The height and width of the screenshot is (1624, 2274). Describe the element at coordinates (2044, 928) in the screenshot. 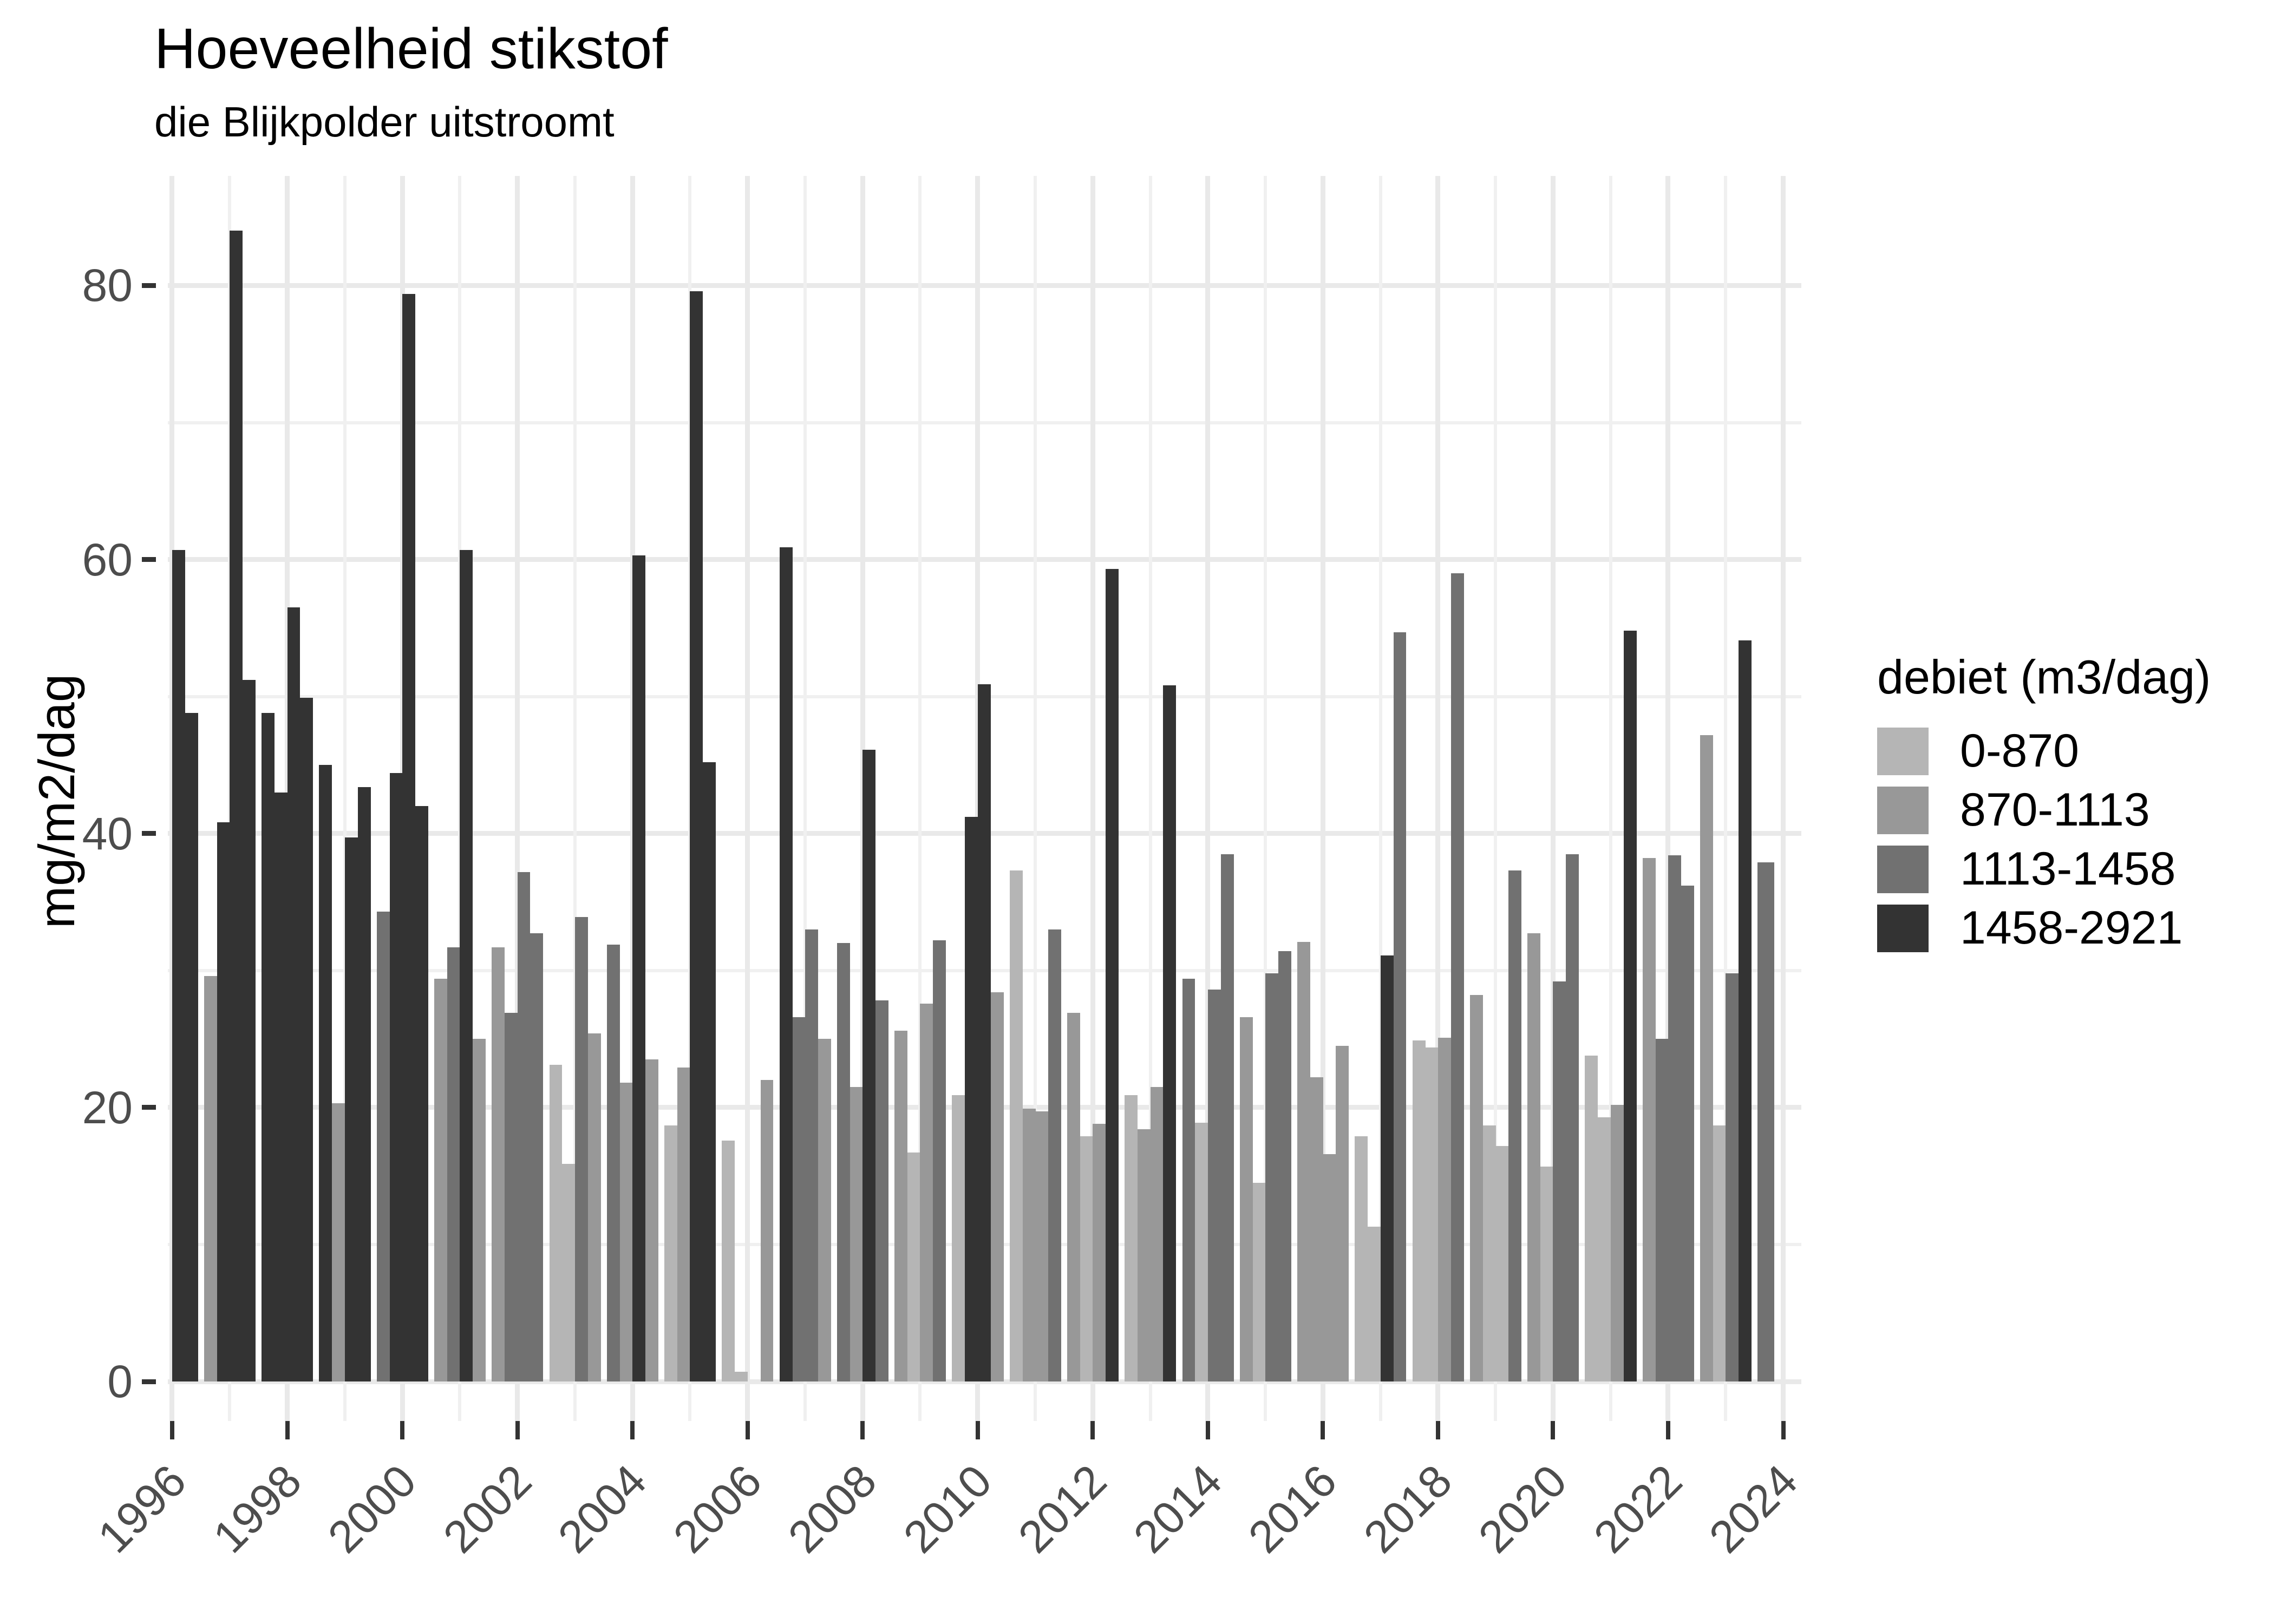

I see `legend-item: 1458-2921` at that location.